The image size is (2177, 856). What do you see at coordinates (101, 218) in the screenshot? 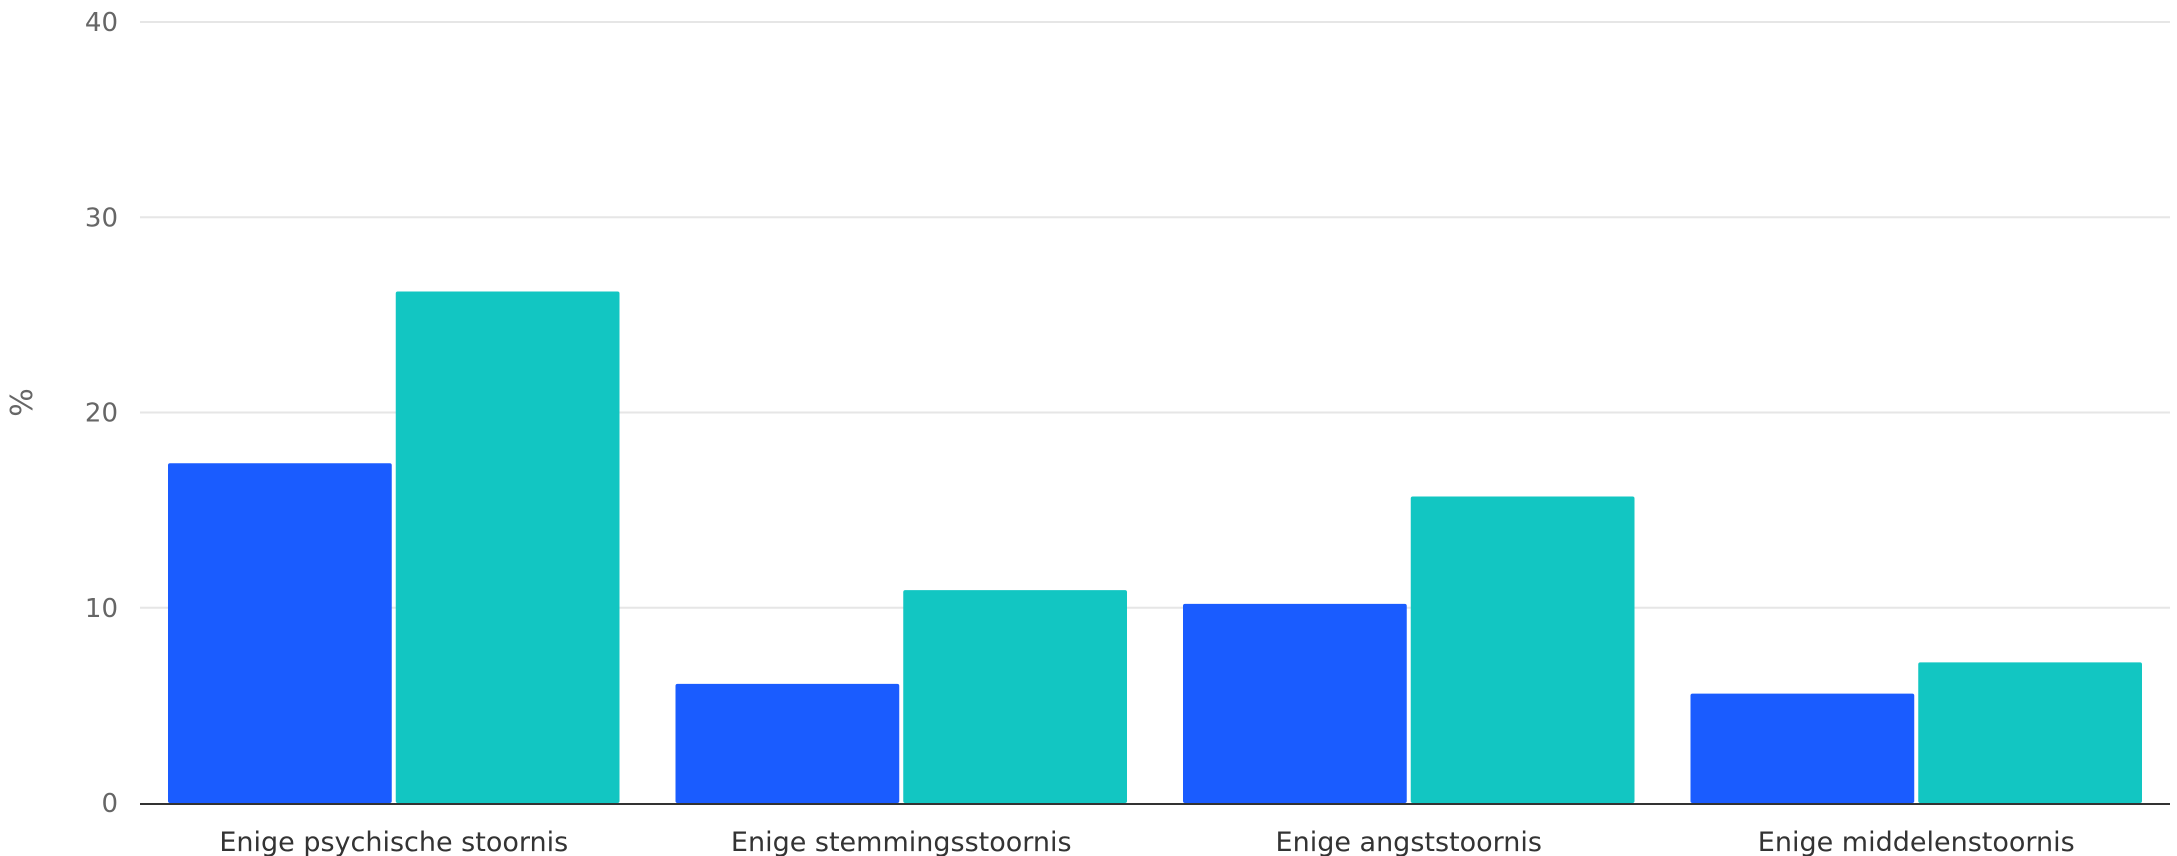
I see `y-tick-label: 30` at bounding box center [101, 218].